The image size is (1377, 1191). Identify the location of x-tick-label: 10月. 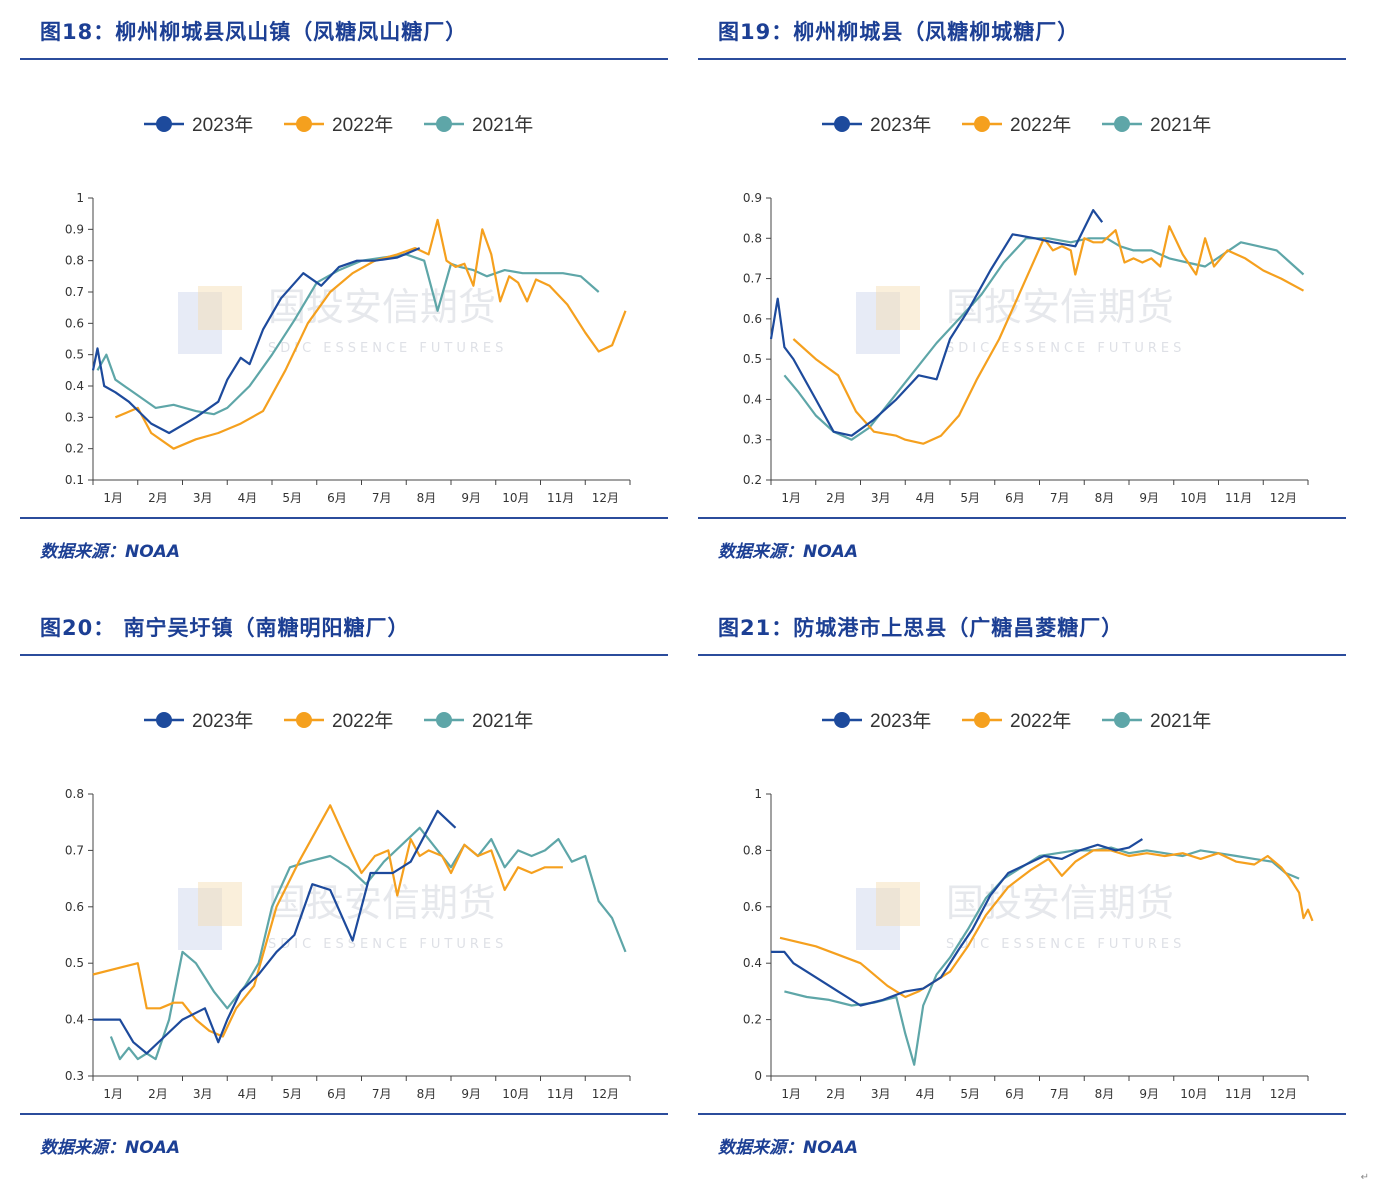
(515, 1094).